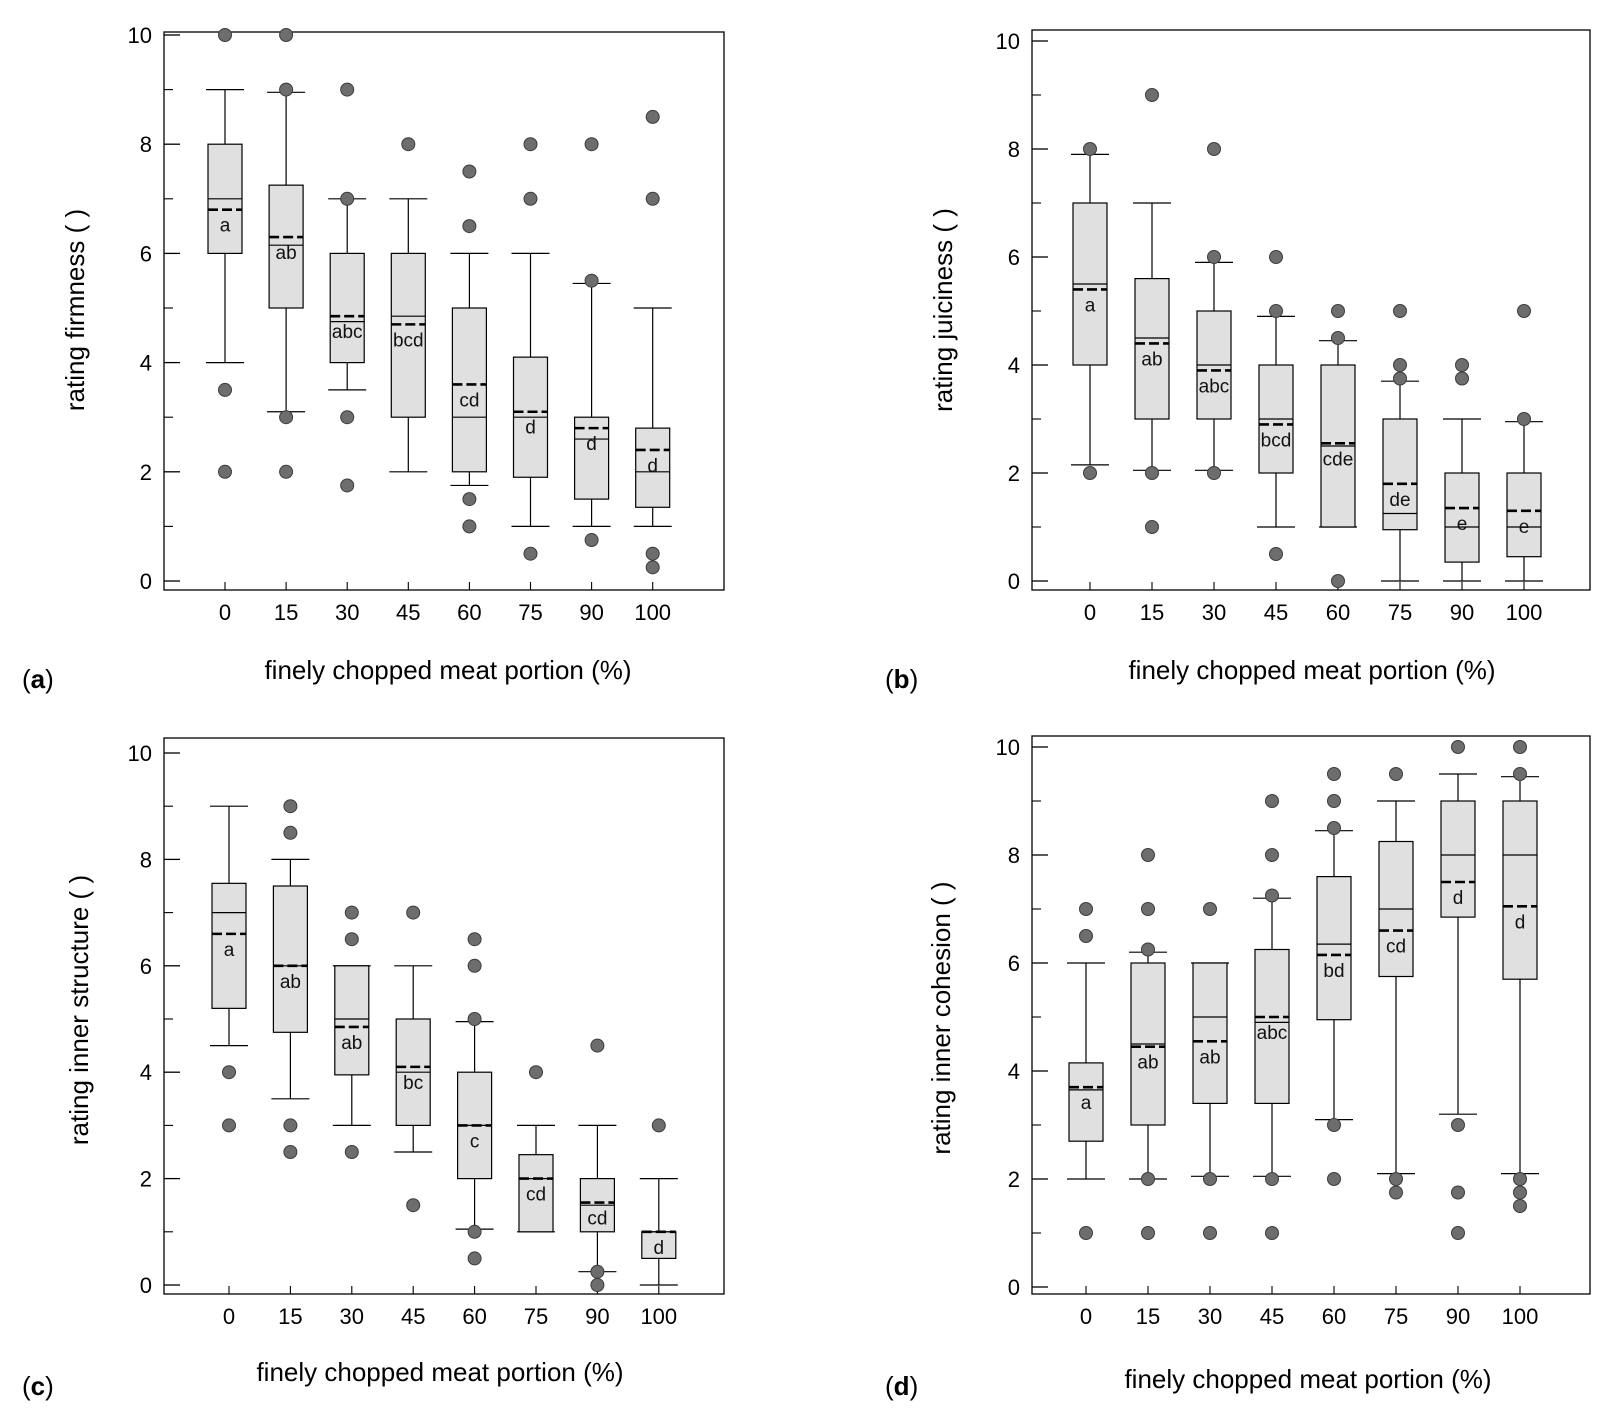 The image size is (1610, 1426). What do you see at coordinates (901, 679) in the screenshot?
I see `panel-label: (b)` at bounding box center [901, 679].